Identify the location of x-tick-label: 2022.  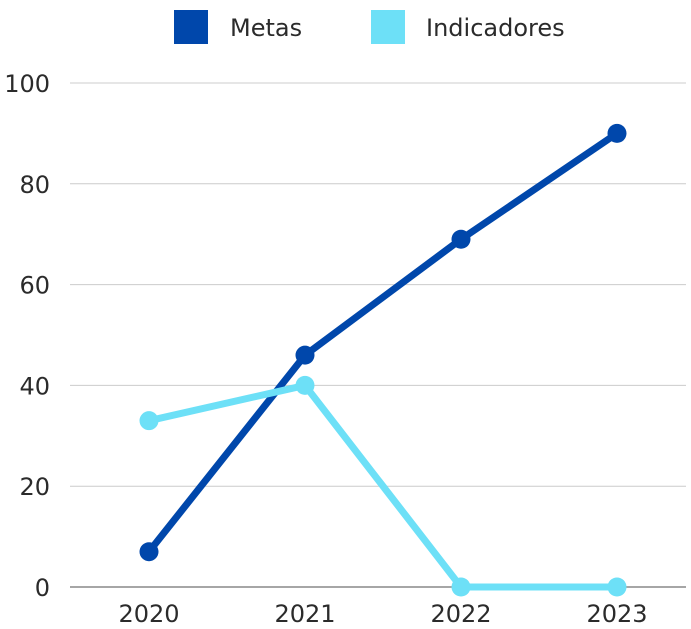
(460, 612).